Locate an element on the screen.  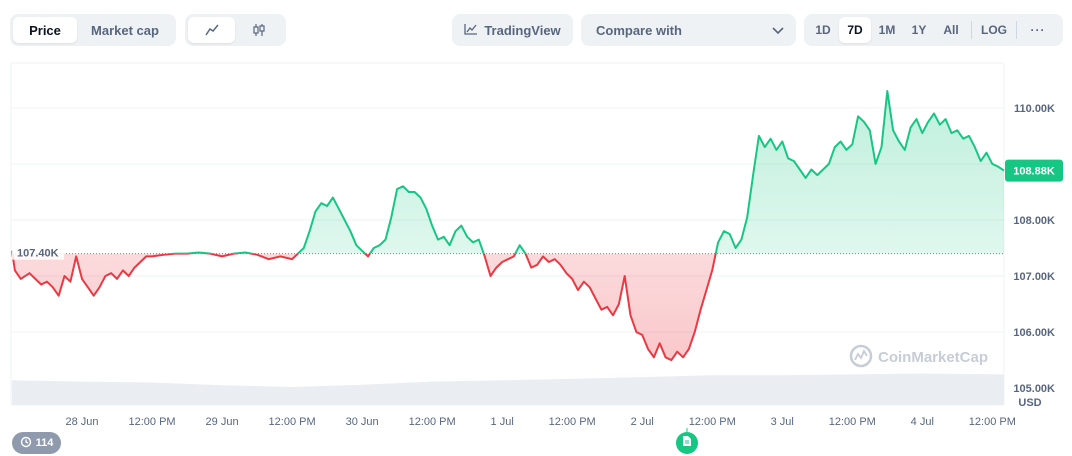
current-price-badge: 108.88K is located at coordinates (1034, 170).